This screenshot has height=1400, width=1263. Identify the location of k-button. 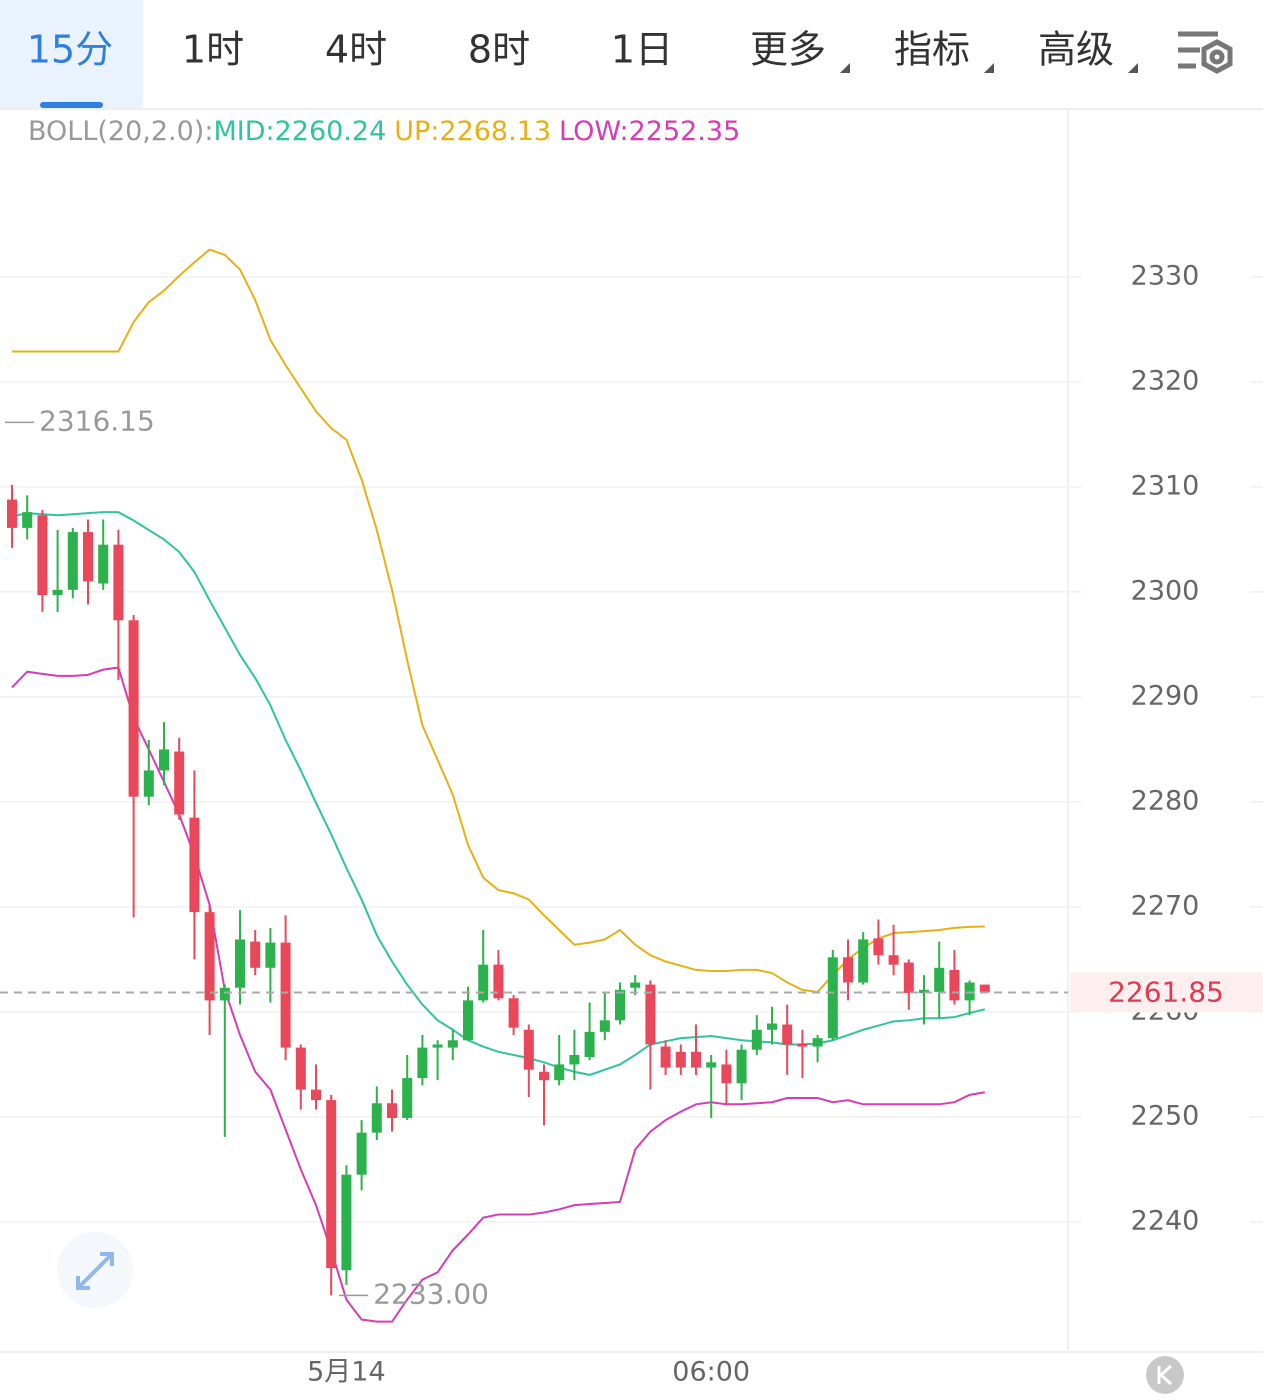
(1165, 1375).